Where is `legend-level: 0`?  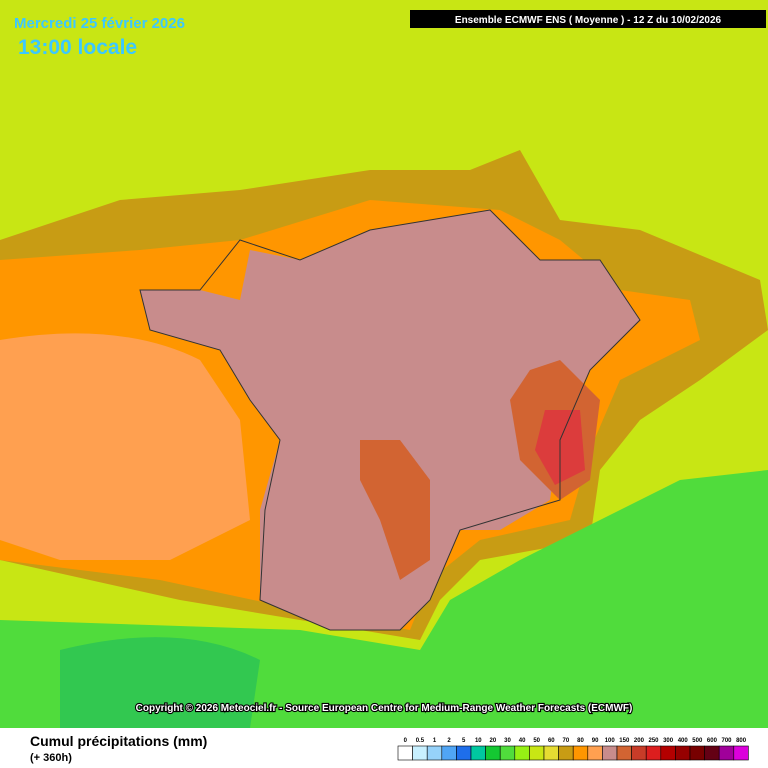 legend-level: 0 is located at coordinates (406, 741).